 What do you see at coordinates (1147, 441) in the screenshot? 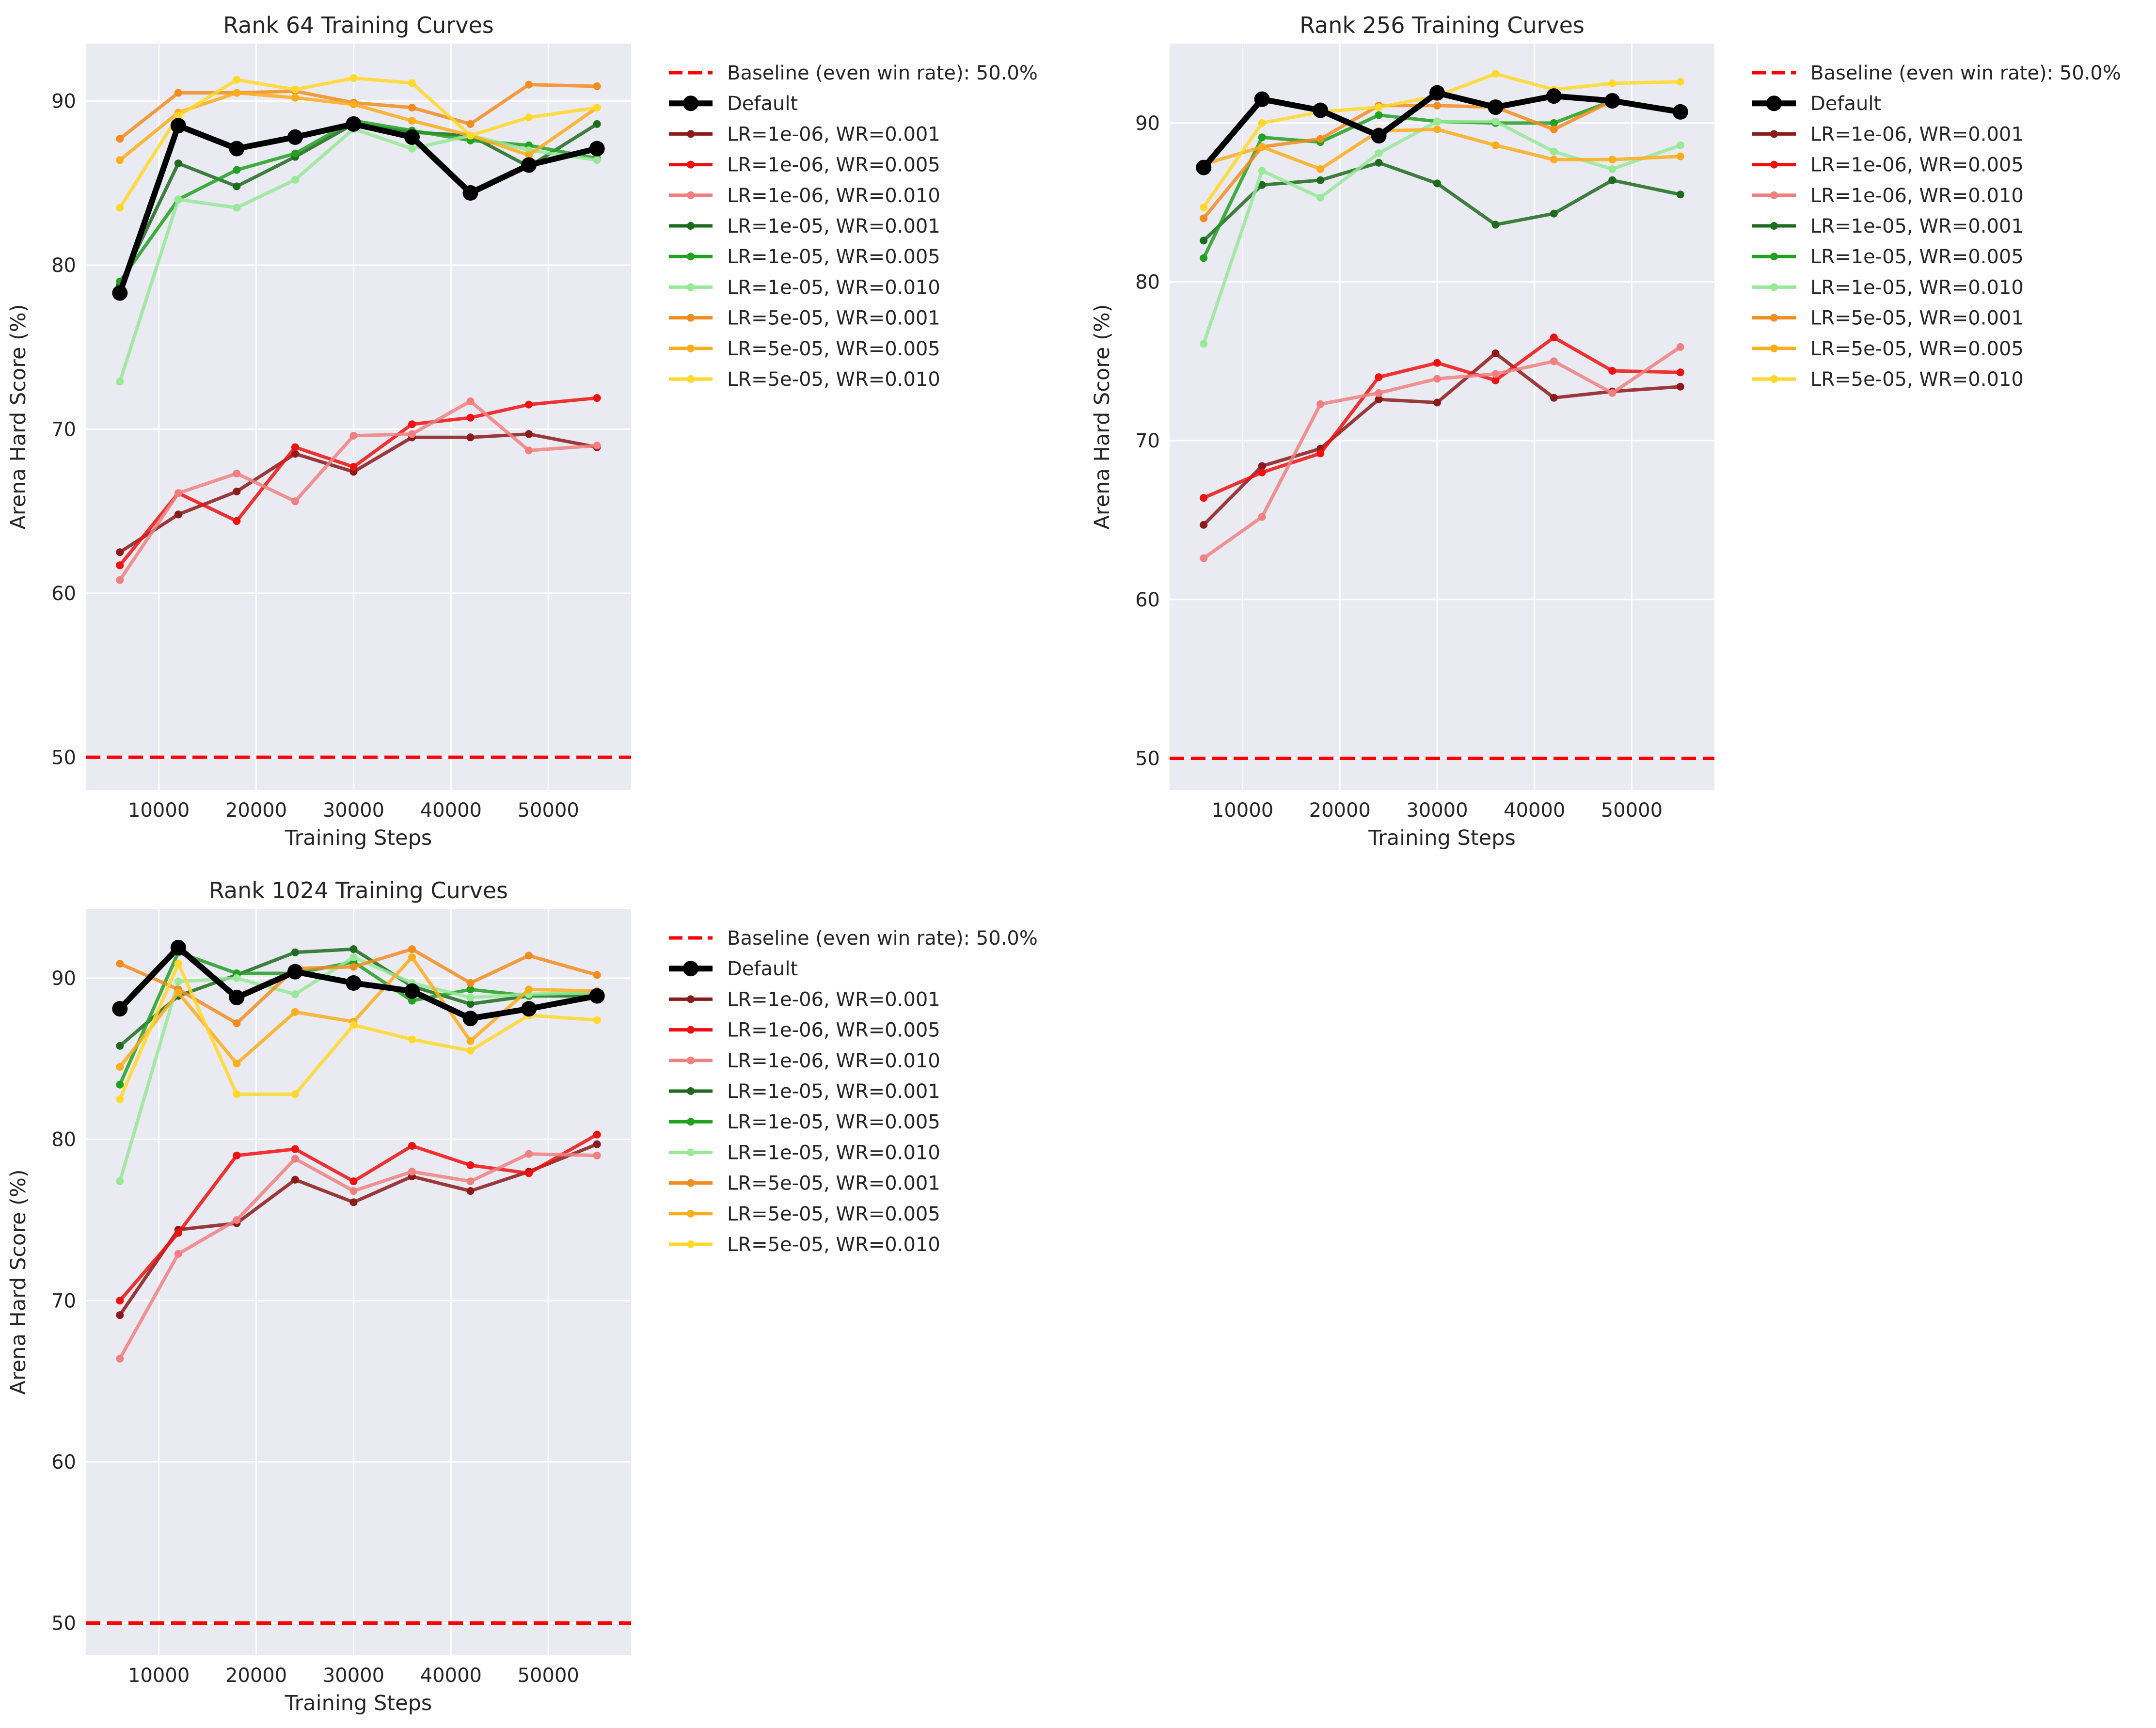
I see `y-tick-label: 70` at bounding box center [1147, 441].